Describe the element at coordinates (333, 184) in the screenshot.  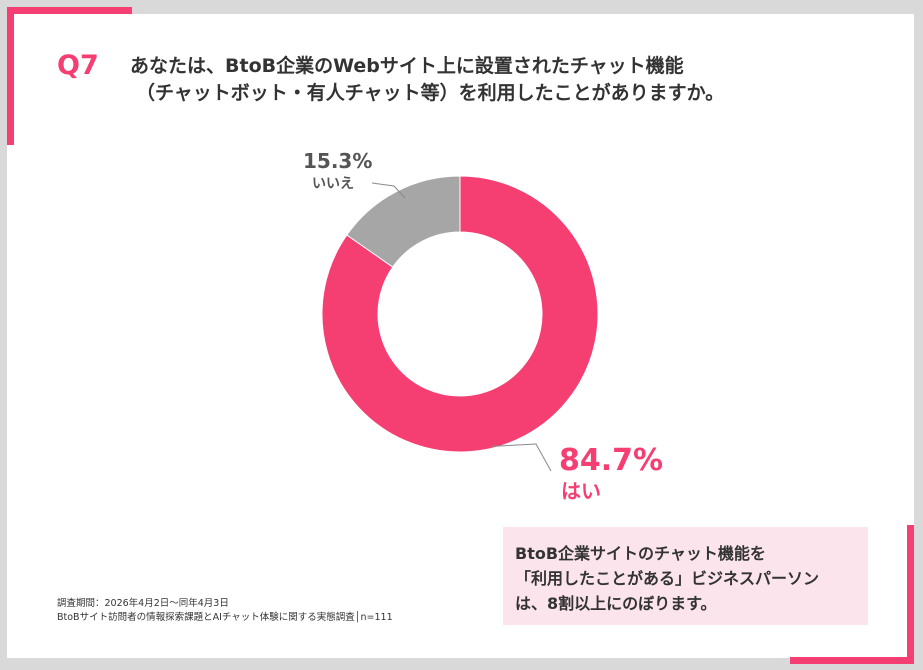
I see `category-label-1: いいえ` at that location.